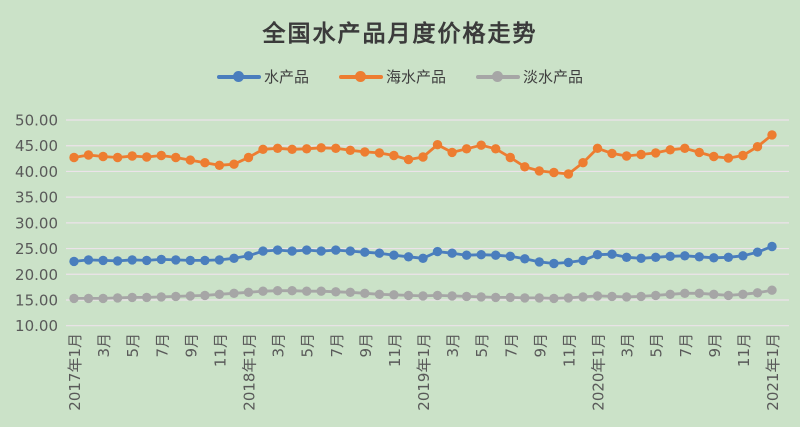  I want to click on x-tick-label: 2020年1月, so click(599, 372).